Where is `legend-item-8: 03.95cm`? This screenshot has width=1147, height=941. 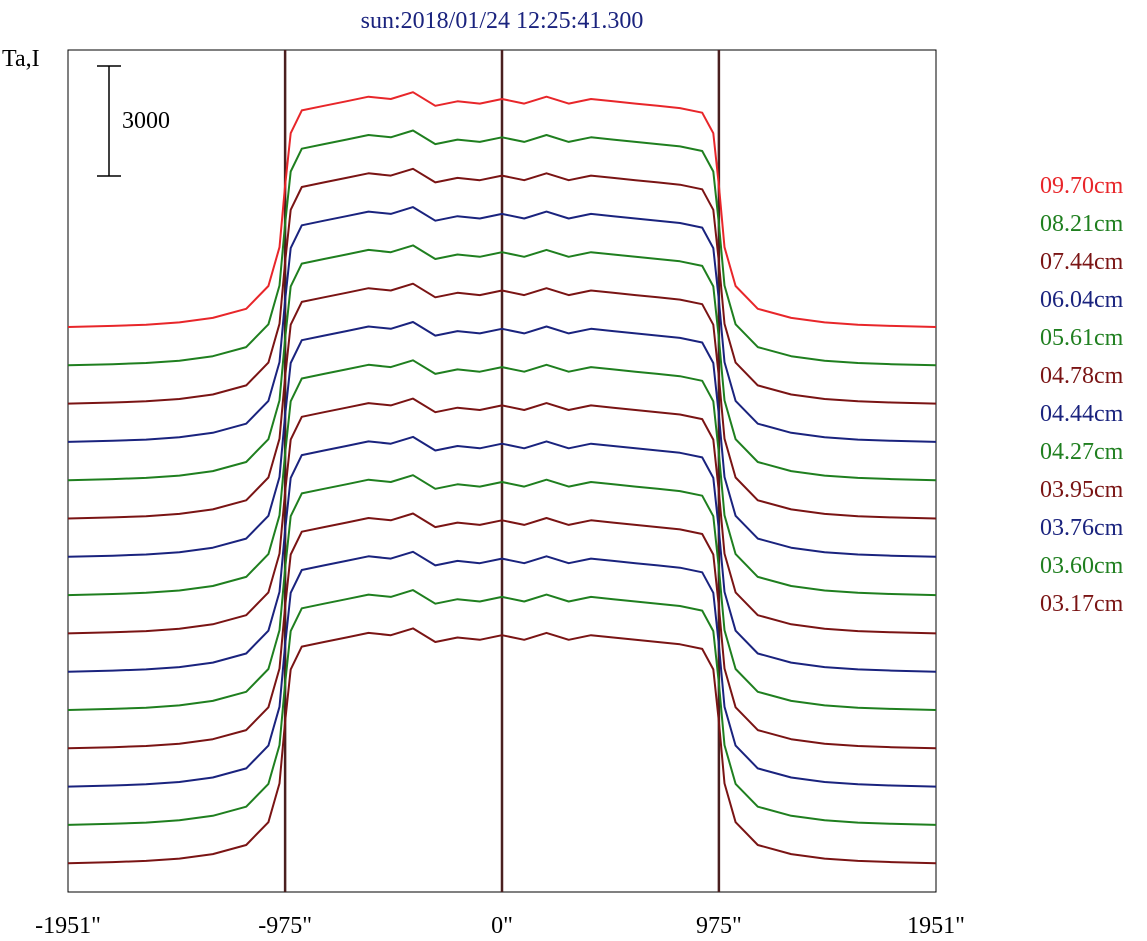 legend-item-8: 03.95cm is located at coordinates (1082, 490).